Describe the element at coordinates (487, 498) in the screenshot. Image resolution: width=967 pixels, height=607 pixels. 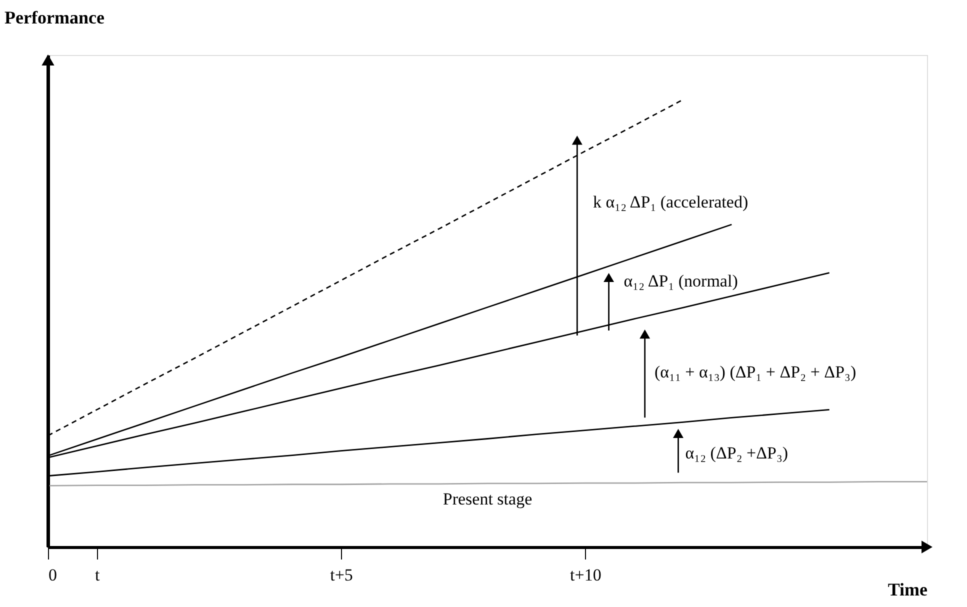
I see `series-label: Present stage` at that location.